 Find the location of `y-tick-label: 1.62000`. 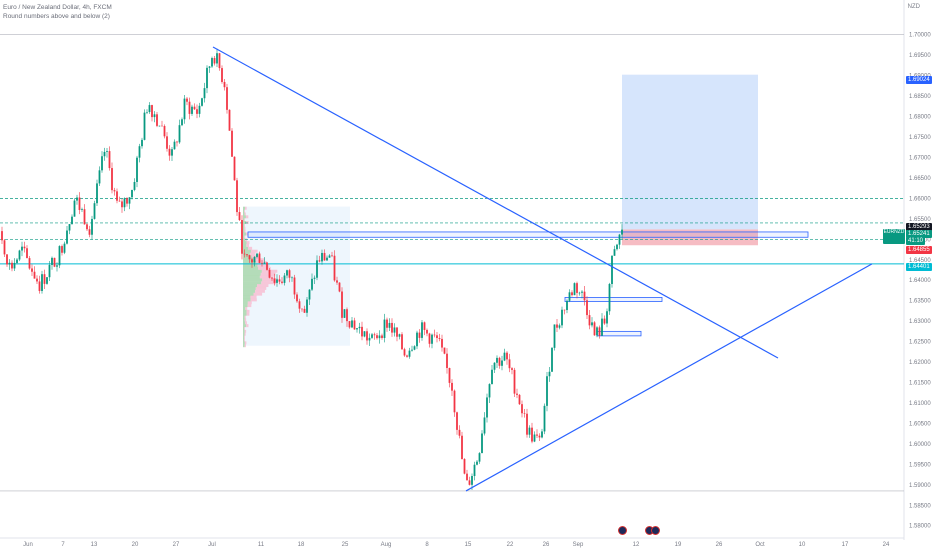

y-tick-label: 1.62000 is located at coordinates (920, 363).